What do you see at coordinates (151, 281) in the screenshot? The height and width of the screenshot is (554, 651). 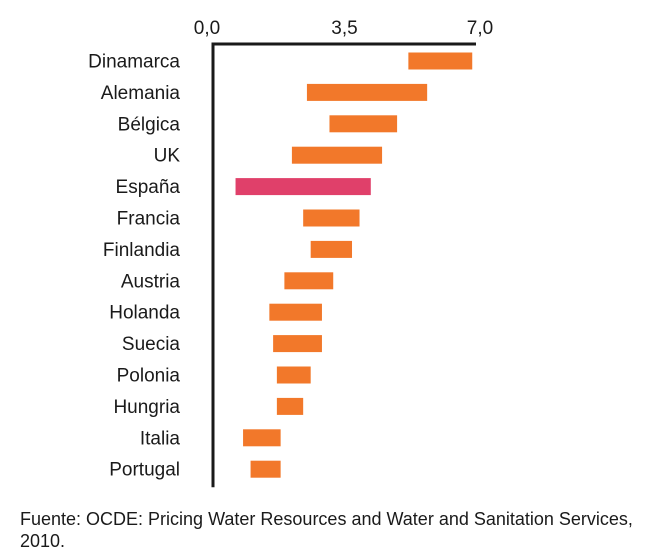 I see `category-label: Austria` at bounding box center [151, 281].